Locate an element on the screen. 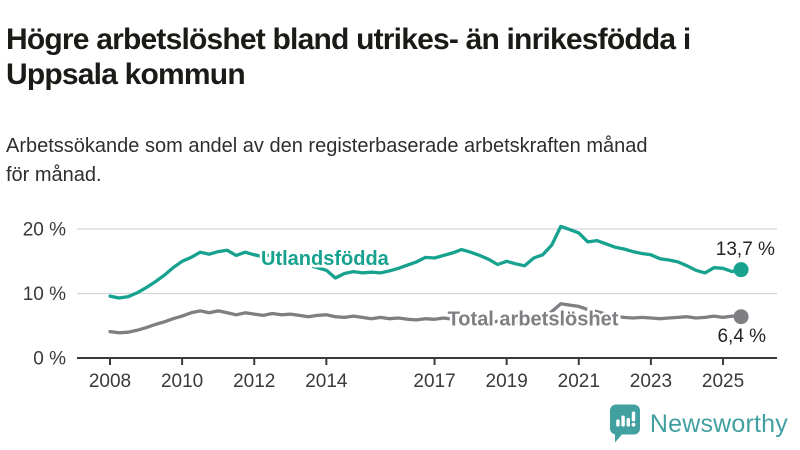 The height and width of the screenshot is (450, 800). bar-chart-speech-bubble-icon is located at coordinates (624, 423).